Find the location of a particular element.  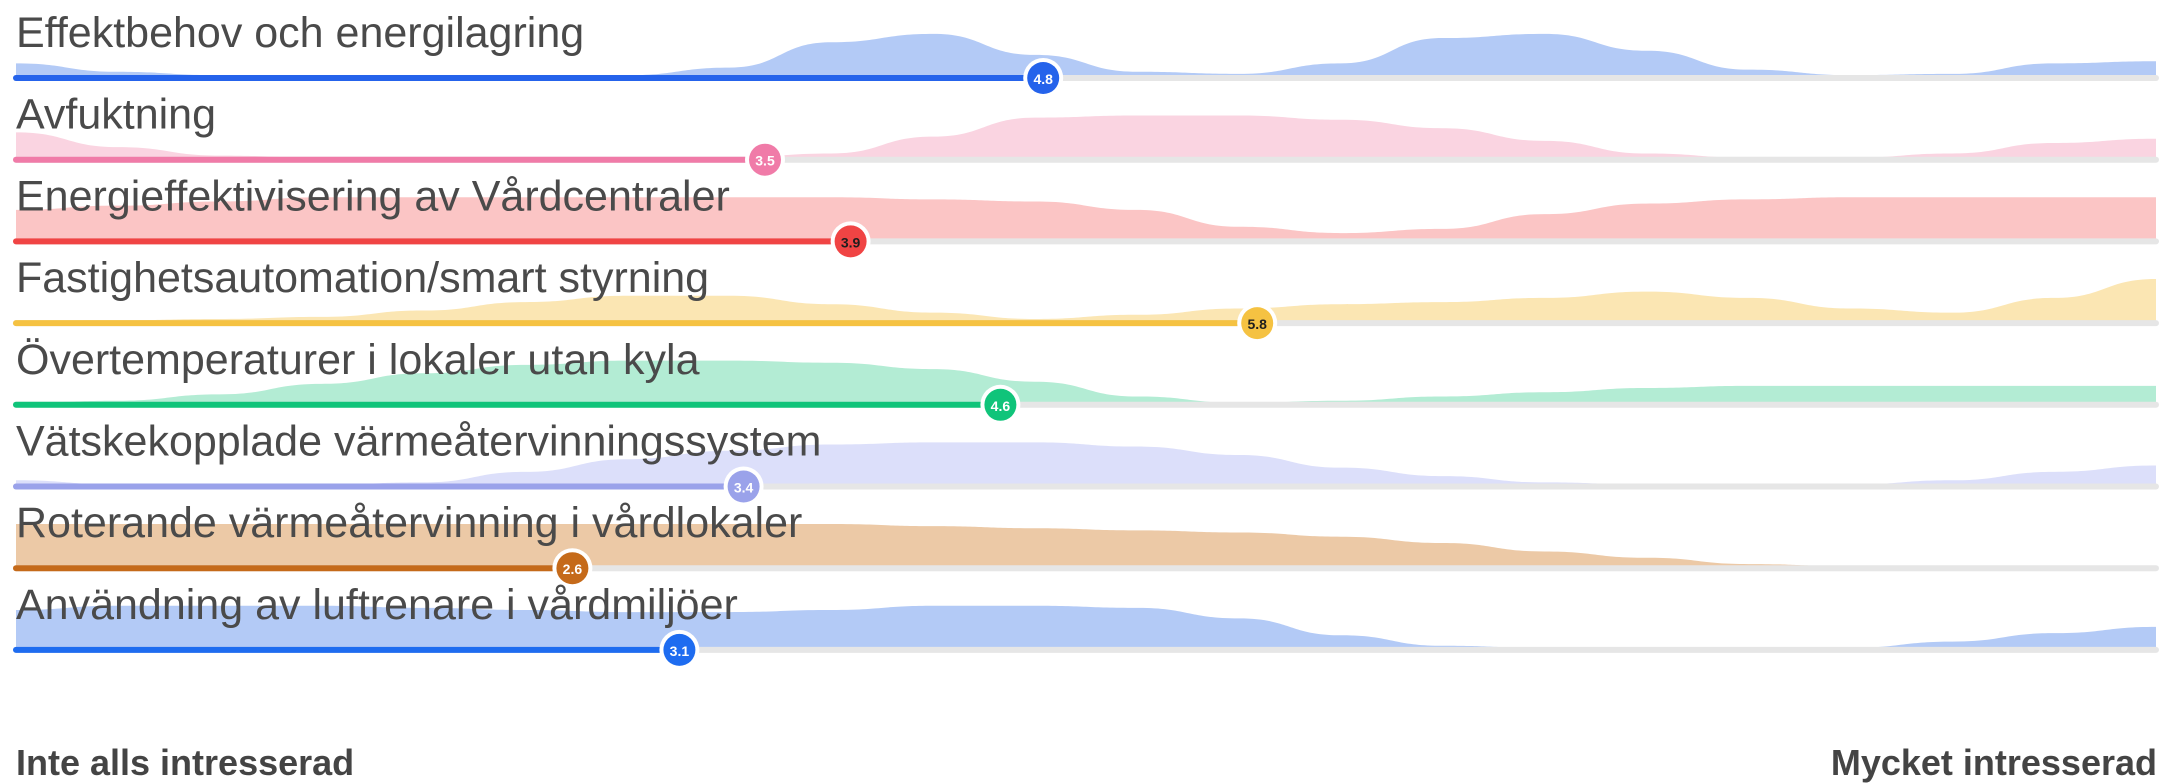

chart-row: Övertemperaturer i lokaler utan kyla 4.6 is located at coordinates (1086, 380).